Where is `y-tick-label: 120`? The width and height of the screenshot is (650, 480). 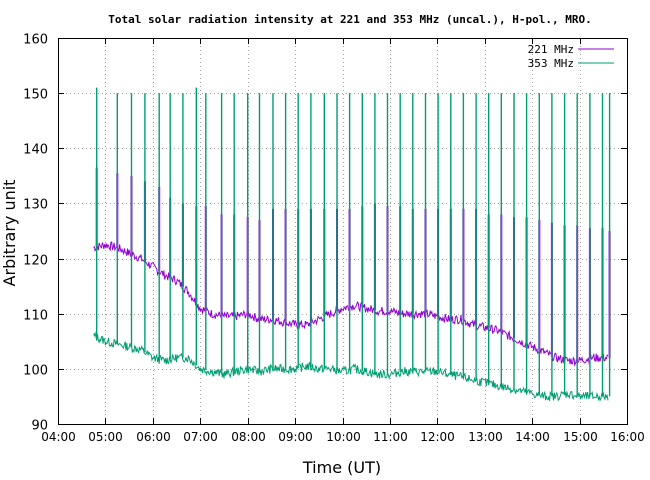 y-tick-label: 120 is located at coordinates (35, 261).